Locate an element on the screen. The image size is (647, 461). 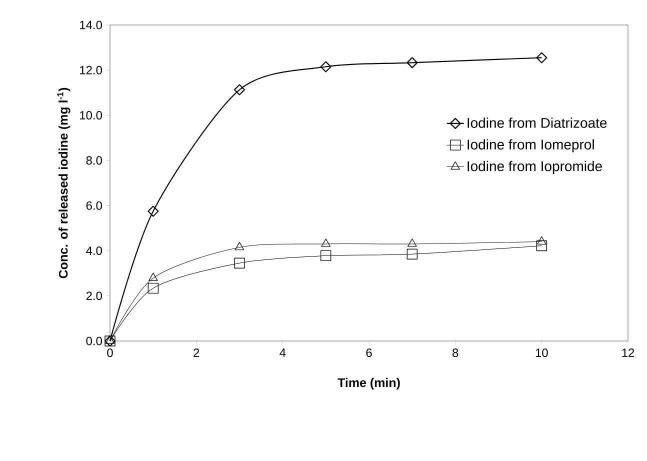
y-tick-label: 8.0 is located at coordinates (94, 160).